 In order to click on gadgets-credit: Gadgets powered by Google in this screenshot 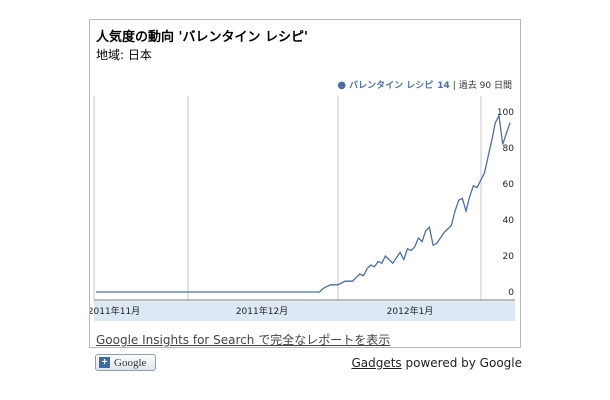, I will do `click(436, 363)`.